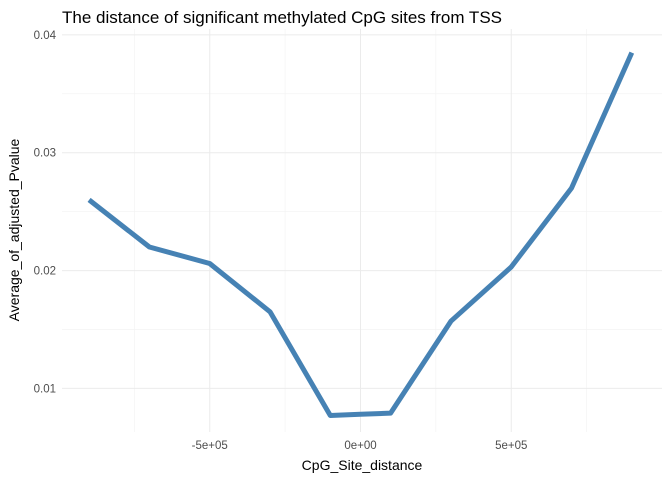 Image resolution: width=672 pixels, height=480 pixels. Describe the element at coordinates (45, 213) in the screenshot. I see `y-axis-ticks: 0.01 0.02 0.03 0.04` at that location.